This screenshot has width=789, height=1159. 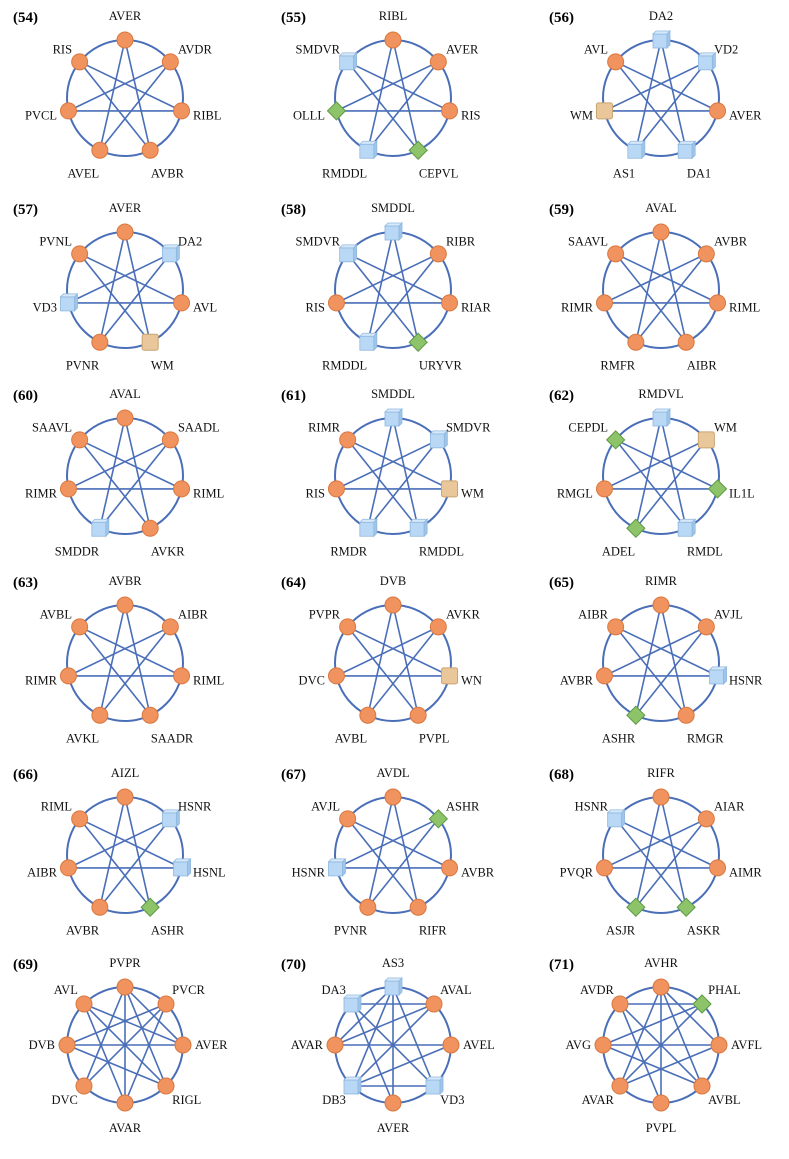 What do you see at coordinates (452, 1100) in the screenshot?
I see `node-label: VD3` at bounding box center [452, 1100].